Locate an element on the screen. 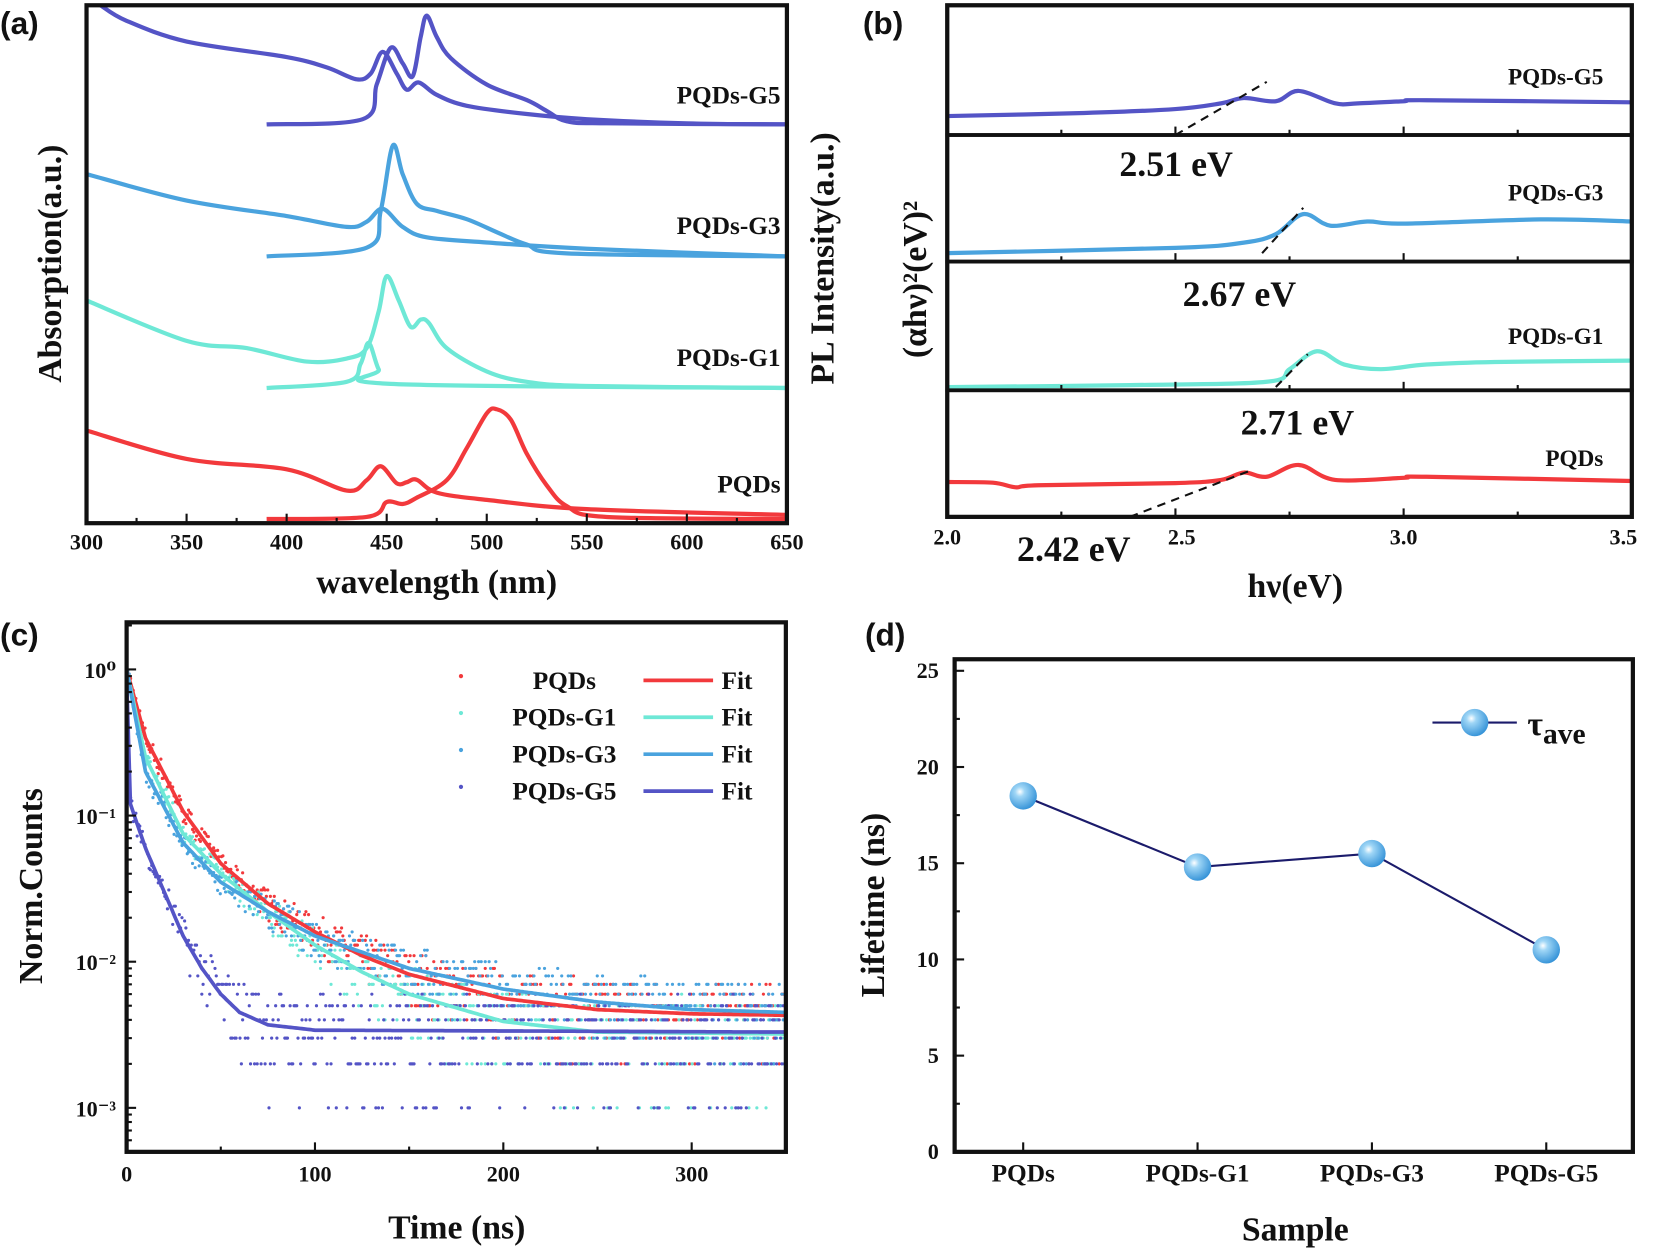 The height and width of the screenshot is (1251, 1654). x-tick-label: 100 is located at coordinates (314, 1173).